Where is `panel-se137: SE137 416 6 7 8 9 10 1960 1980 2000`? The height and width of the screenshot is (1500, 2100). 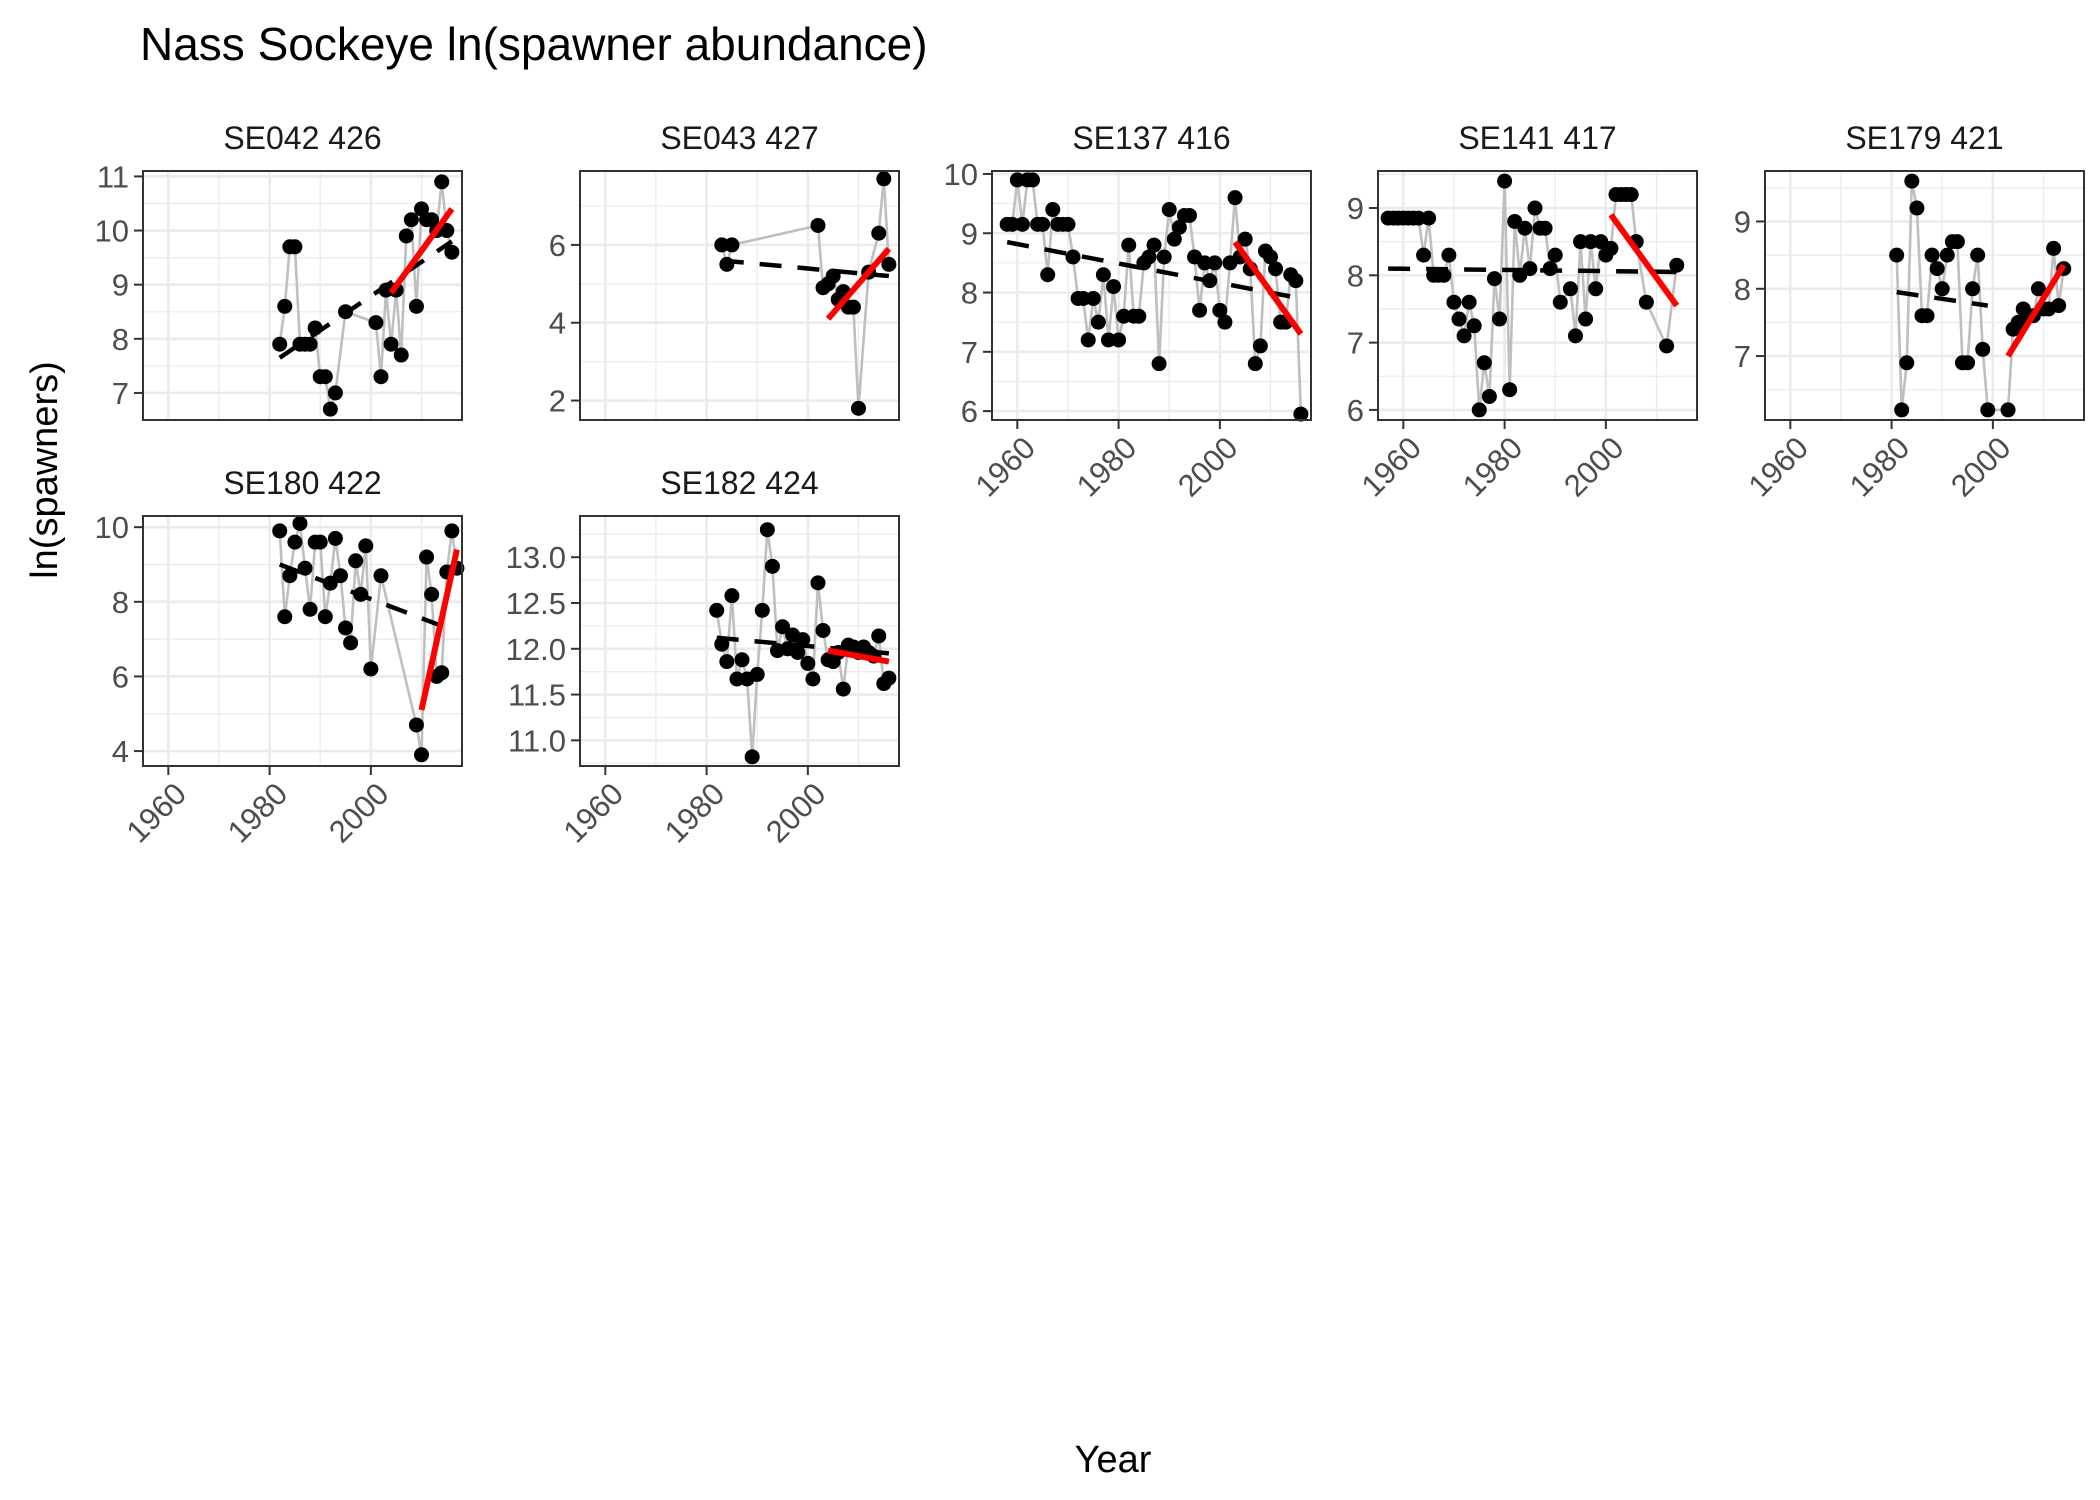 panel-se137: SE137 416 6 7 8 9 10 1960 1980 2000 is located at coordinates (1128, 312).